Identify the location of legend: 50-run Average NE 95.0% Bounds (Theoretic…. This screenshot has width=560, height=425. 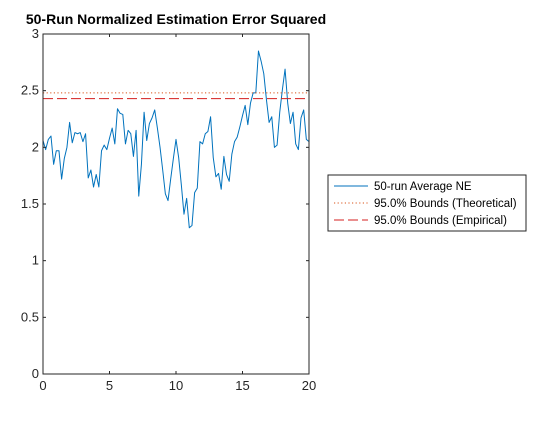
(427, 203).